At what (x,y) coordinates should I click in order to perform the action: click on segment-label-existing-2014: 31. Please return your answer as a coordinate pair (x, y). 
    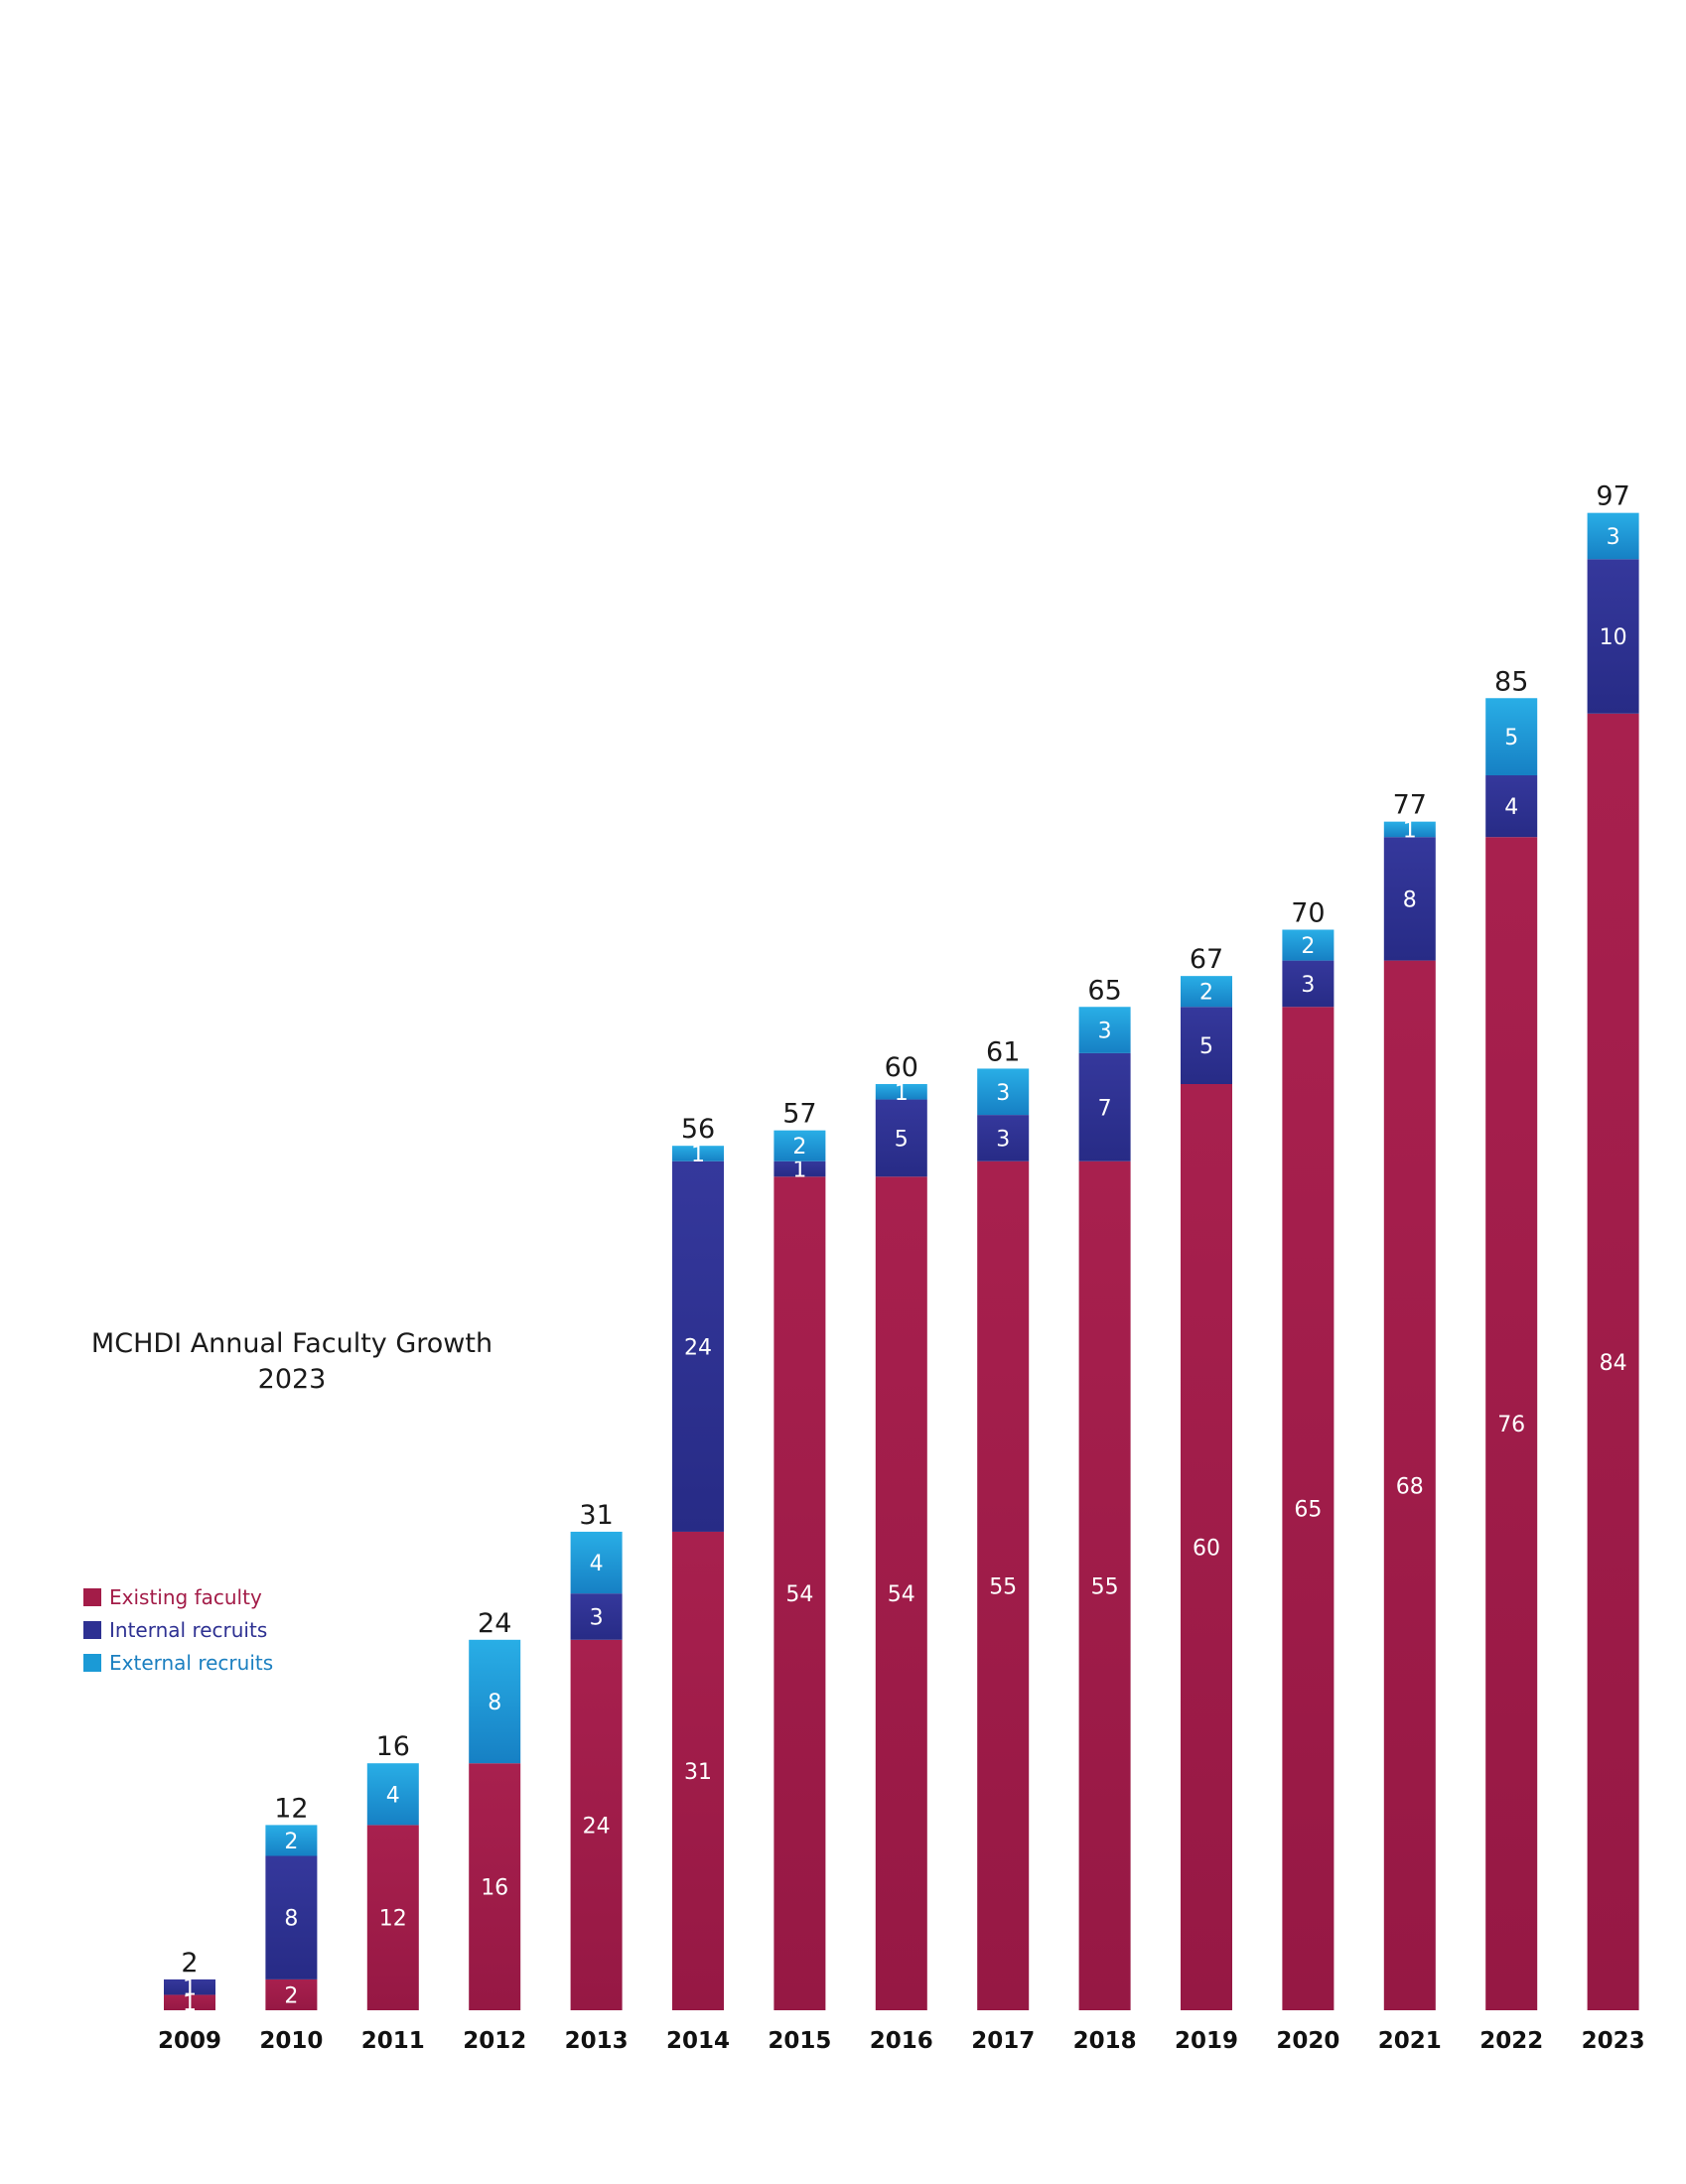
    Looking at the image, I should click on (698, 1772).